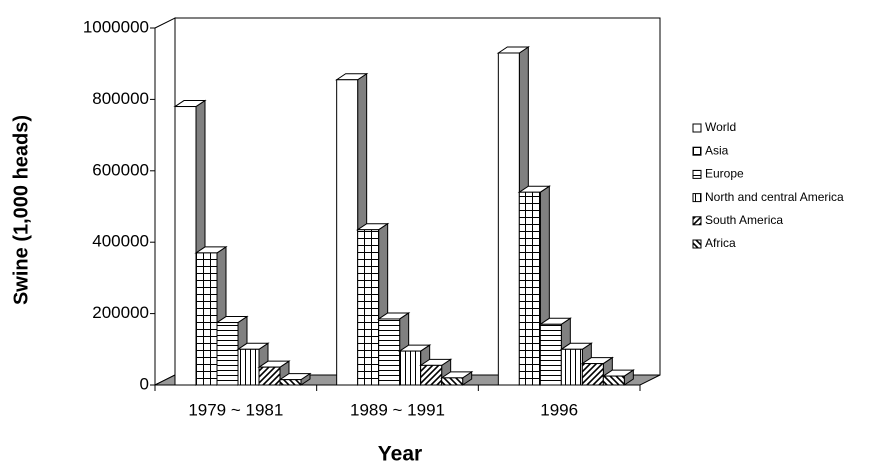 This screenshot has height=468, width=877. I want to click on x-tick-label: 1979 ~ 1981, so click(235, 409).